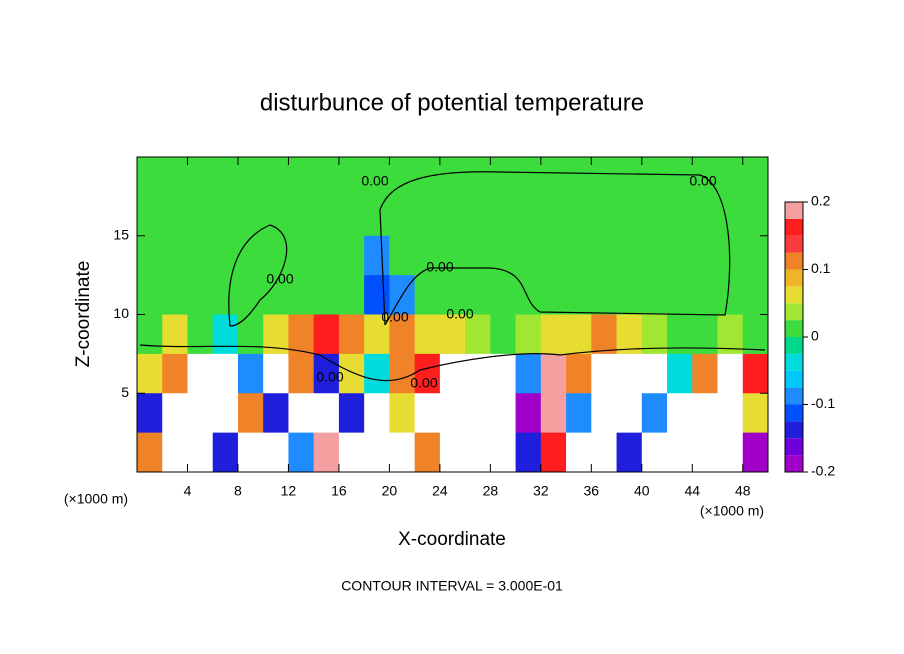  I want to click on x-tick-label: 44, so click(692, 491).